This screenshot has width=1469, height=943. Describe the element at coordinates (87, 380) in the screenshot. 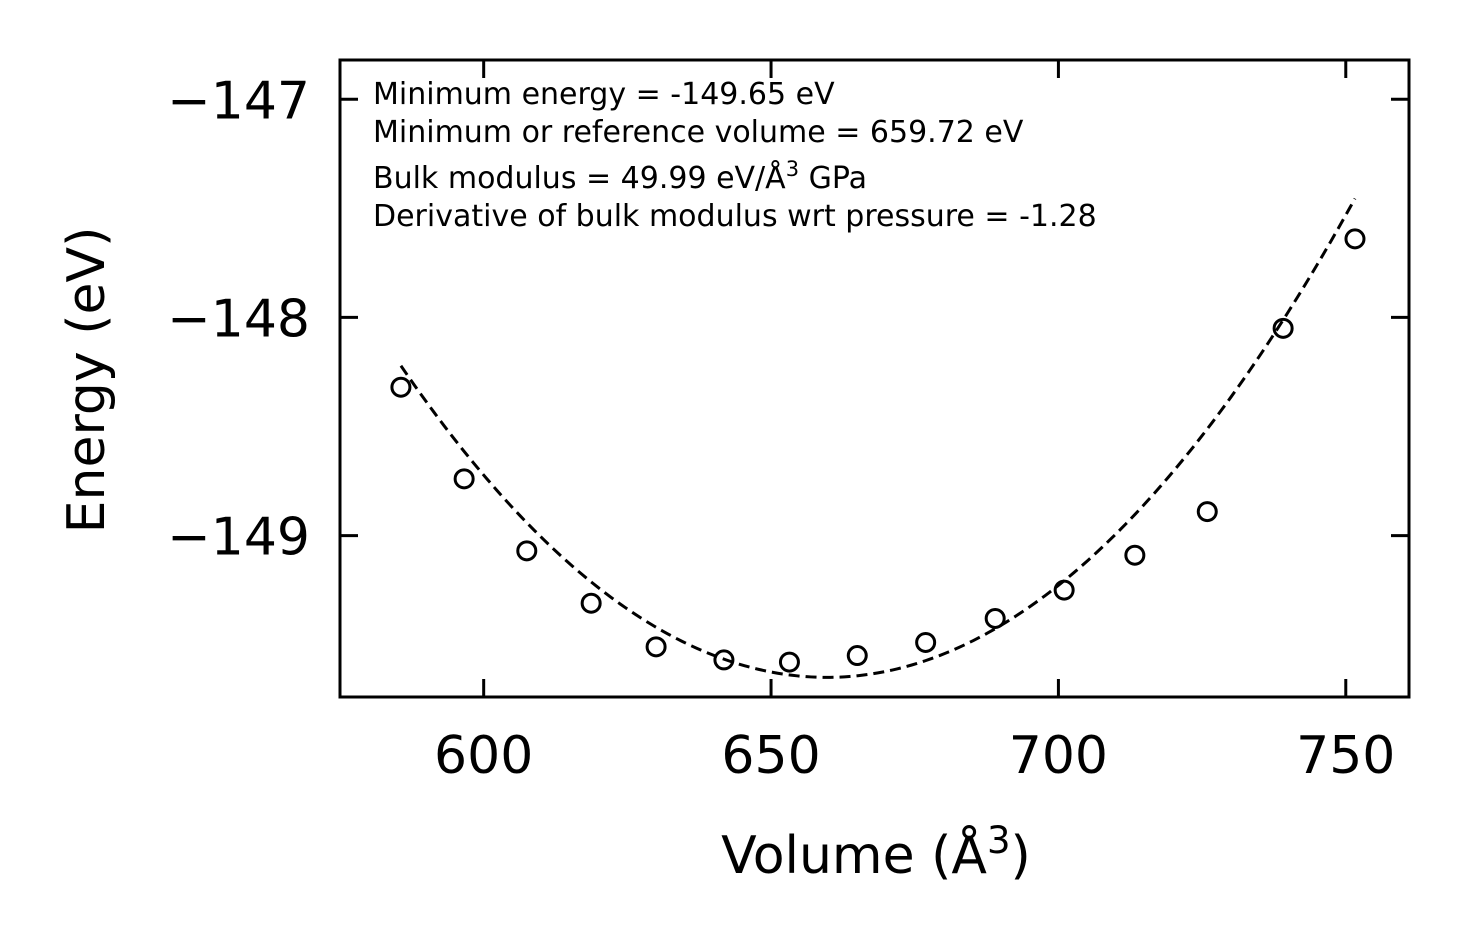

I see `y-axis-label: Energy (eV)` at that location.